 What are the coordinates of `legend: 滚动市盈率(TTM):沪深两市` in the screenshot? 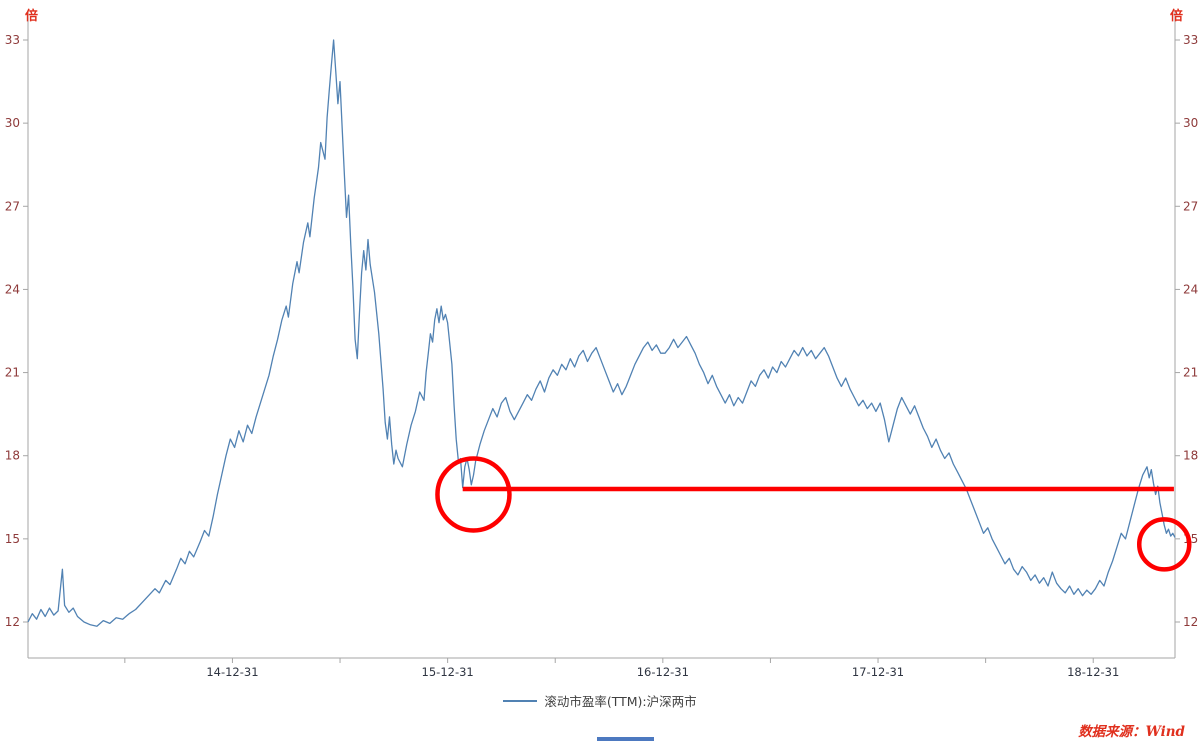 It's located at (600, 700).